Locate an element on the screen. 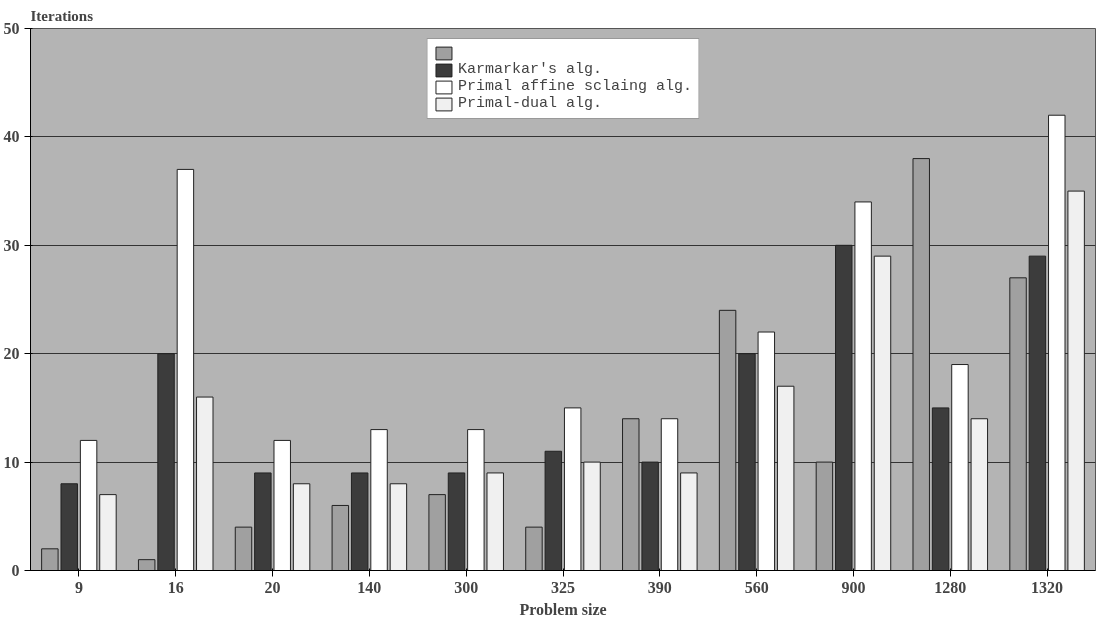 The height and width of the screenshot is (633, 1118). x-tick-label: 390 is located at coordinates (659, 587).